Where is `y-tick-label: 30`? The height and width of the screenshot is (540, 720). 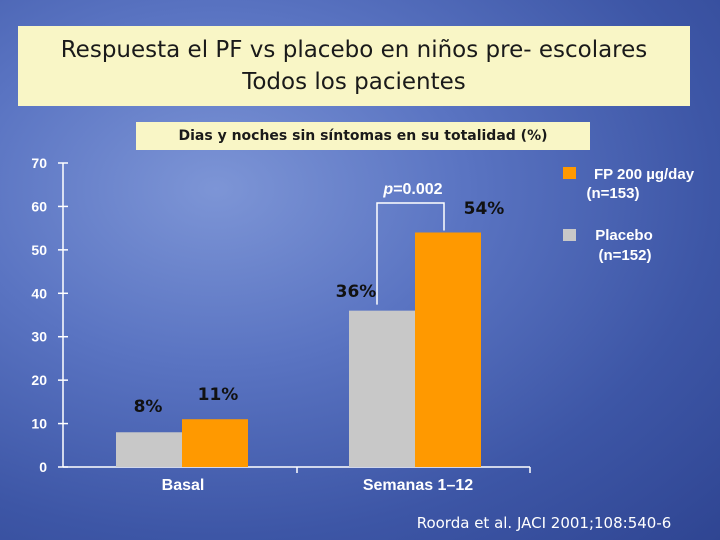
y-tick-label: 30 is located at coordinates (39, 337).